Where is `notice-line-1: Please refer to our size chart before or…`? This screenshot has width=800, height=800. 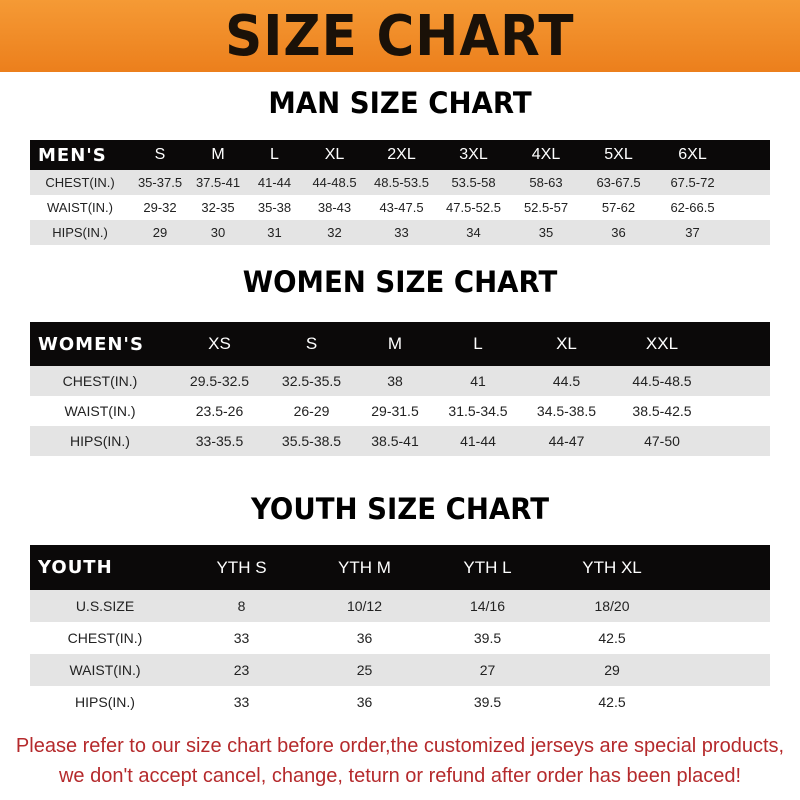 notice-line-1: Please refer to our size chart before or… is located at coordinates (400, 746).